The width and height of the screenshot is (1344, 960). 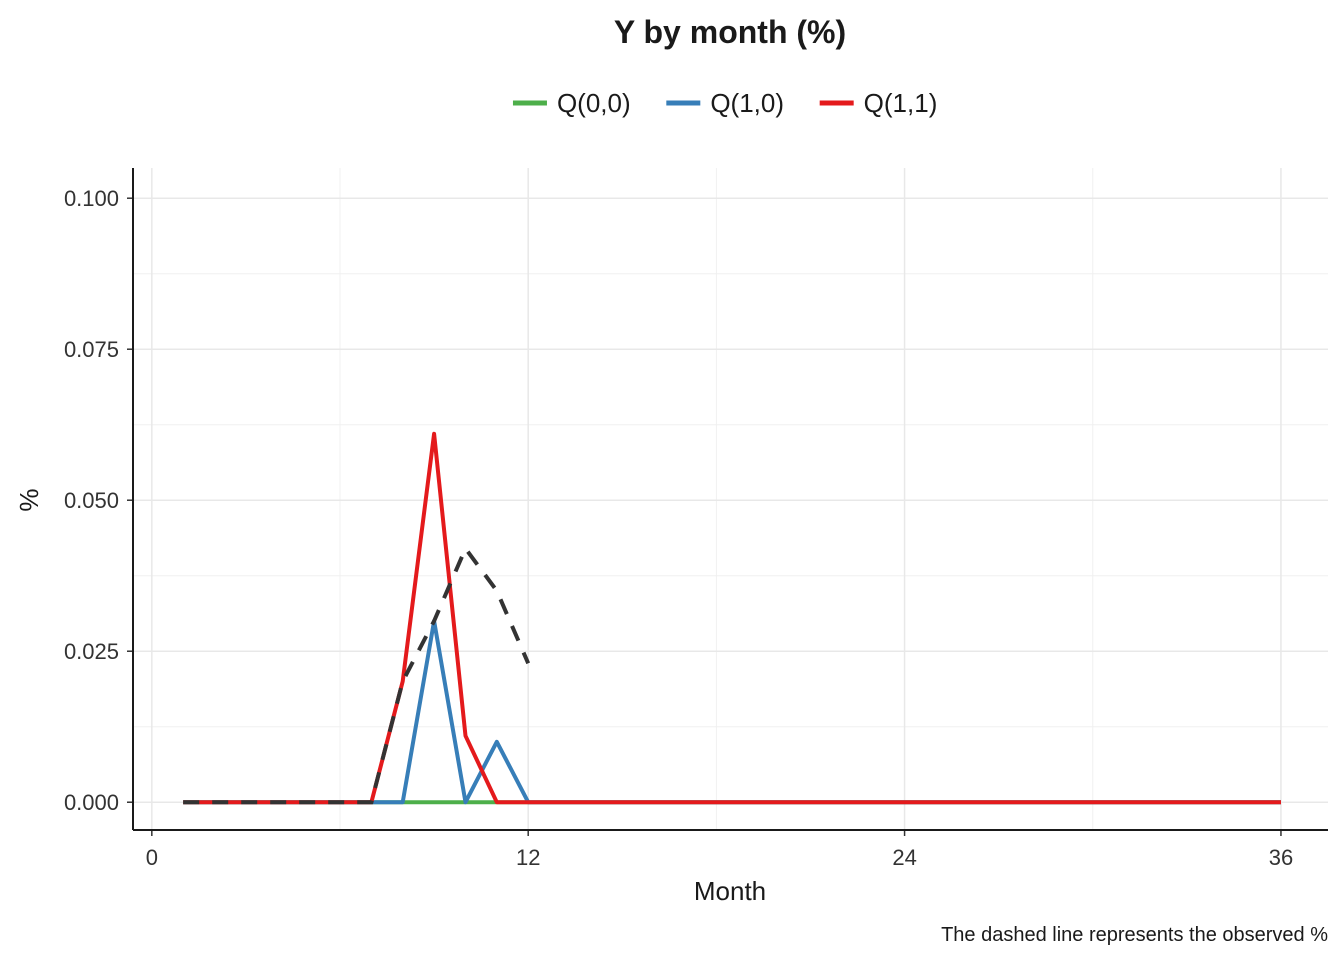 What do you see at coordinates (594, 103) in the screenshot?
I see `legend-label: Q(0,0)` at bounding box center [594, 103].